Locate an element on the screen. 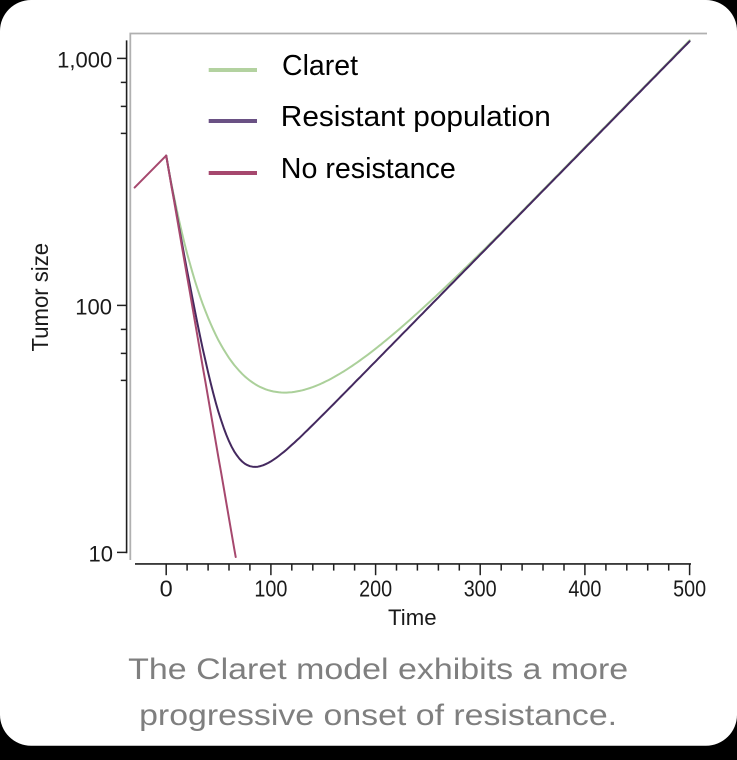  svg-text: 1,000 is located at coordinates (84, 60).